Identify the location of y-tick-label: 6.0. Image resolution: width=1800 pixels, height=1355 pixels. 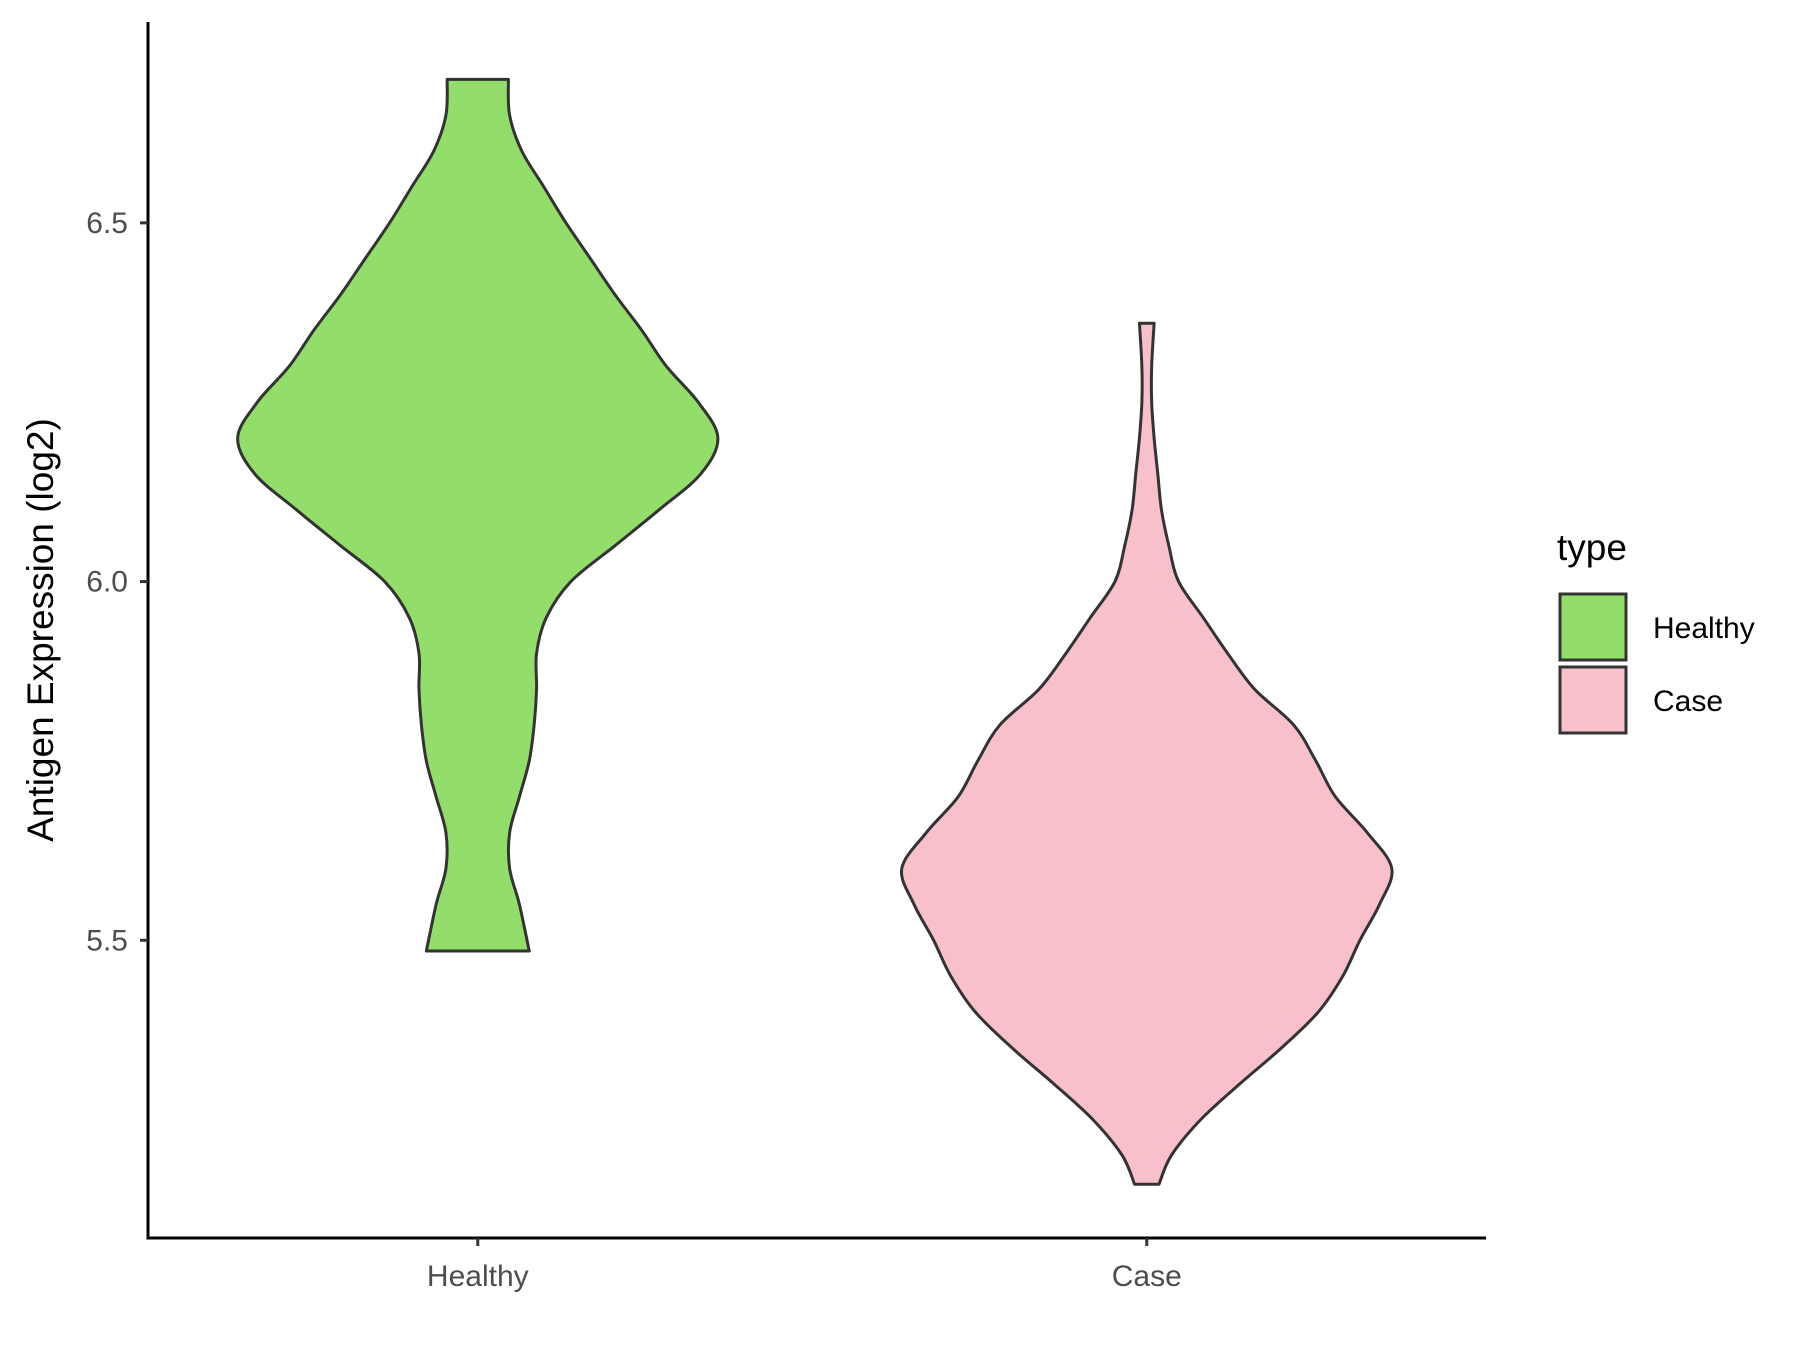
(107, 582).